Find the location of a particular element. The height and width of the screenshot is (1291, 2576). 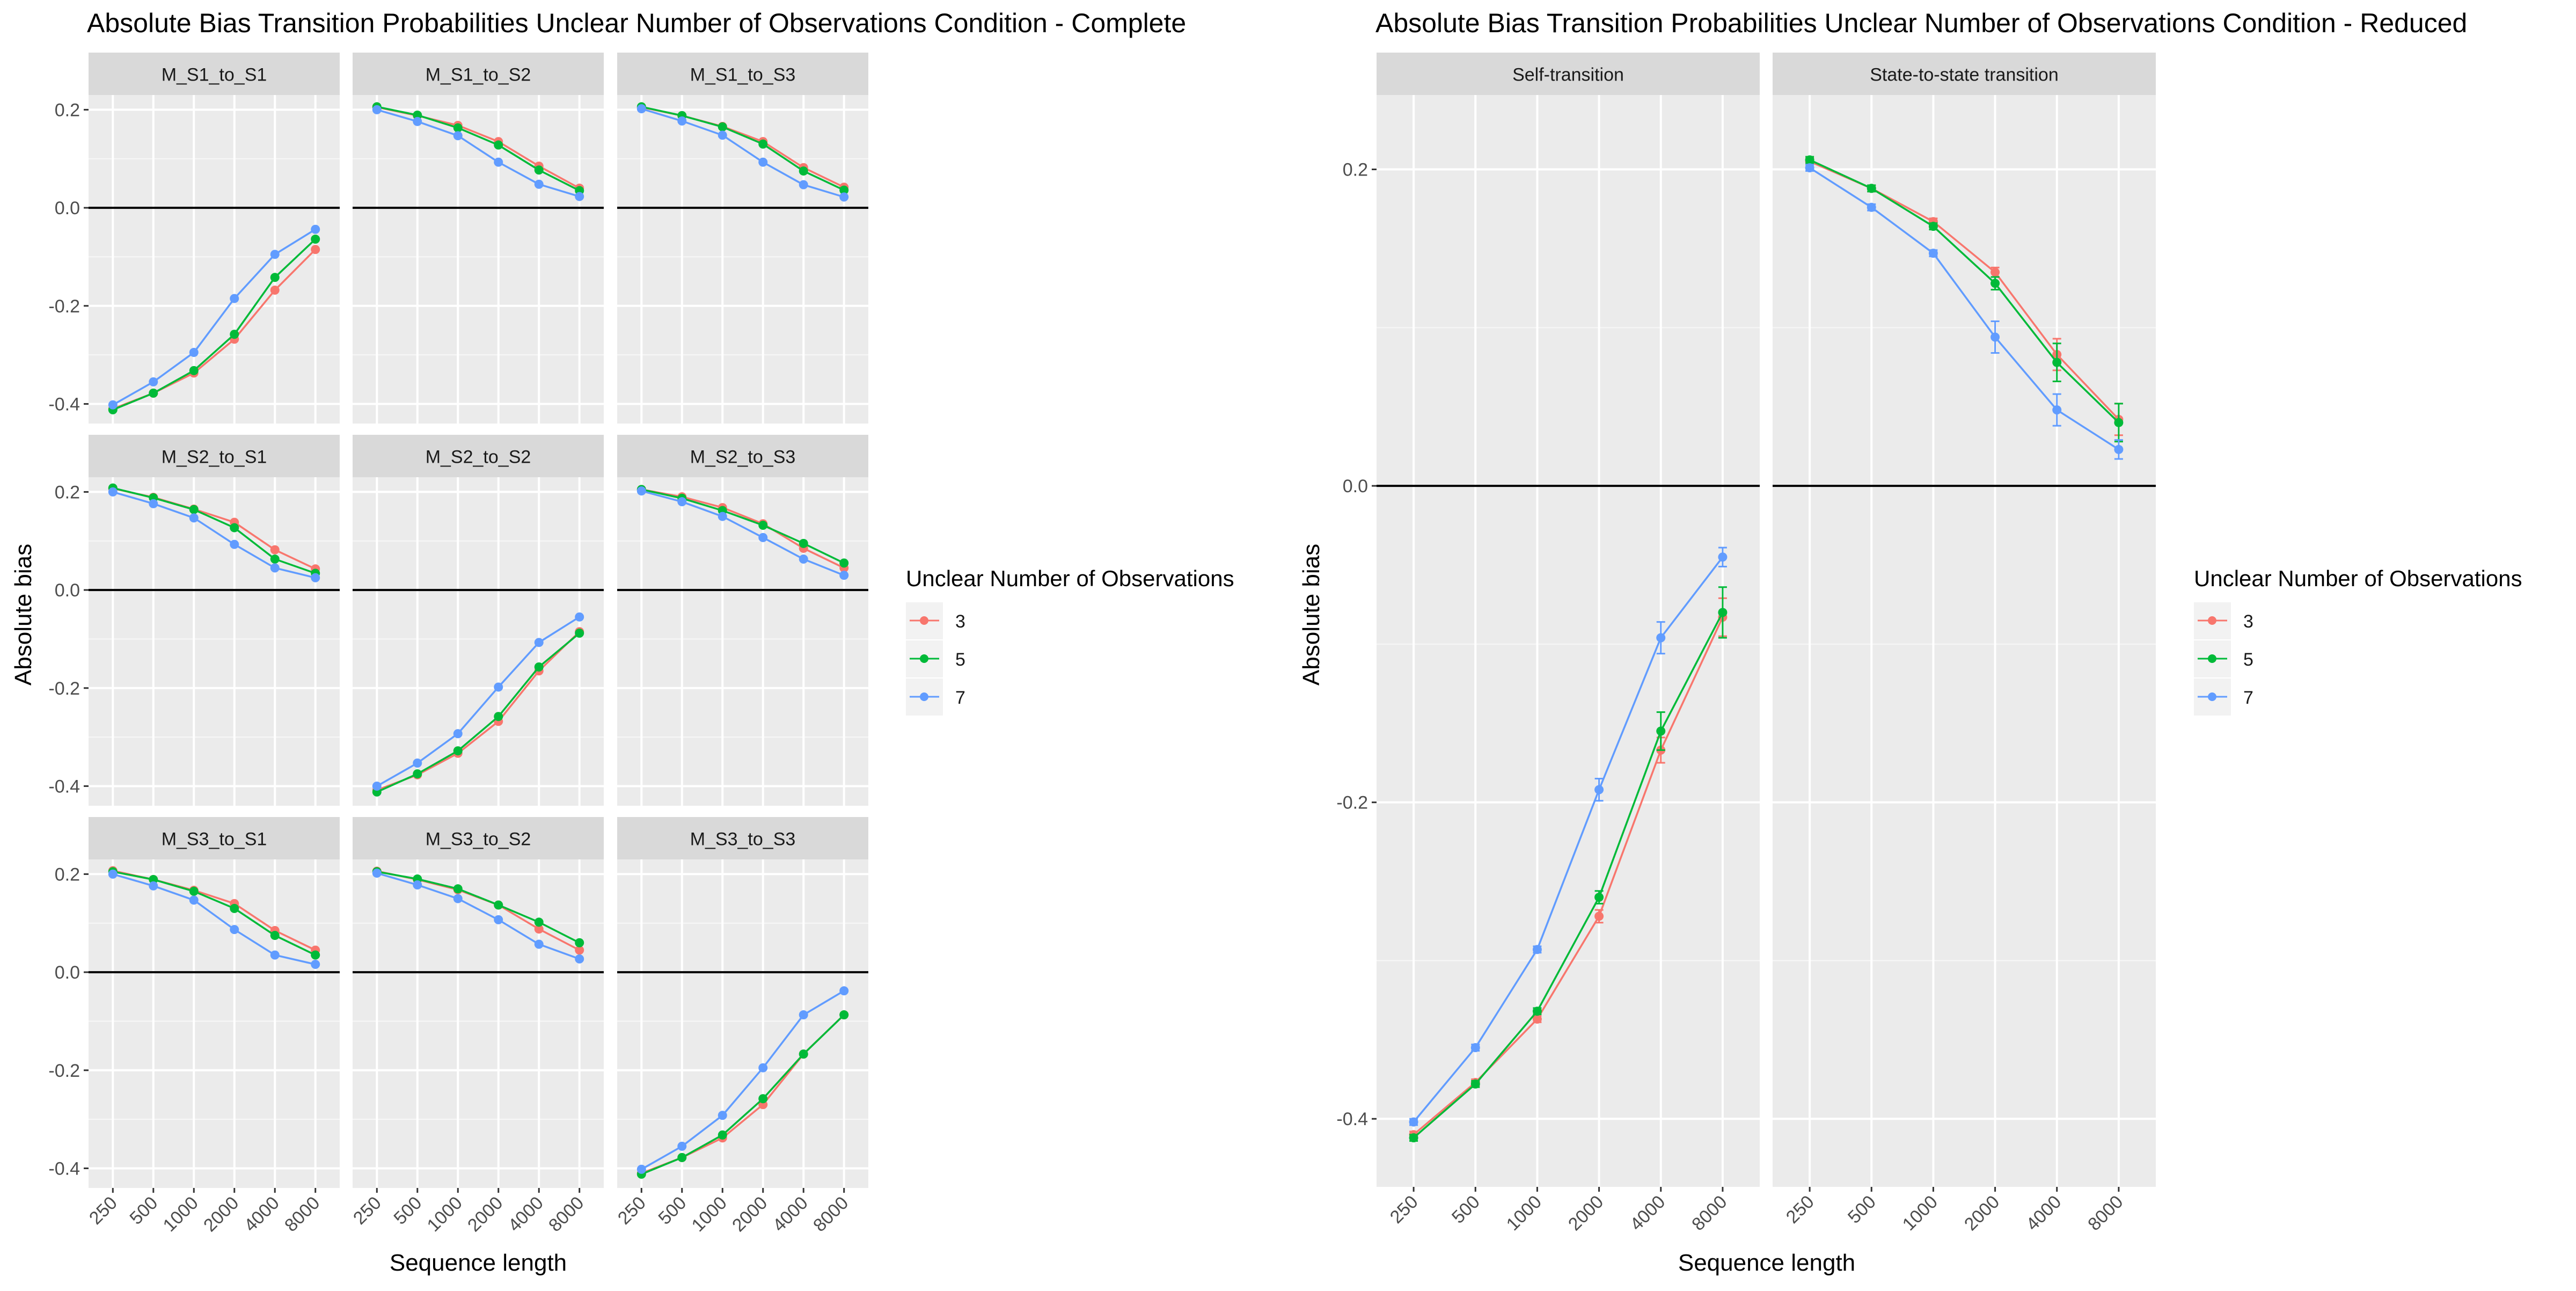

x-axis-label: Sequence length is located at coordinates (478, 1263).